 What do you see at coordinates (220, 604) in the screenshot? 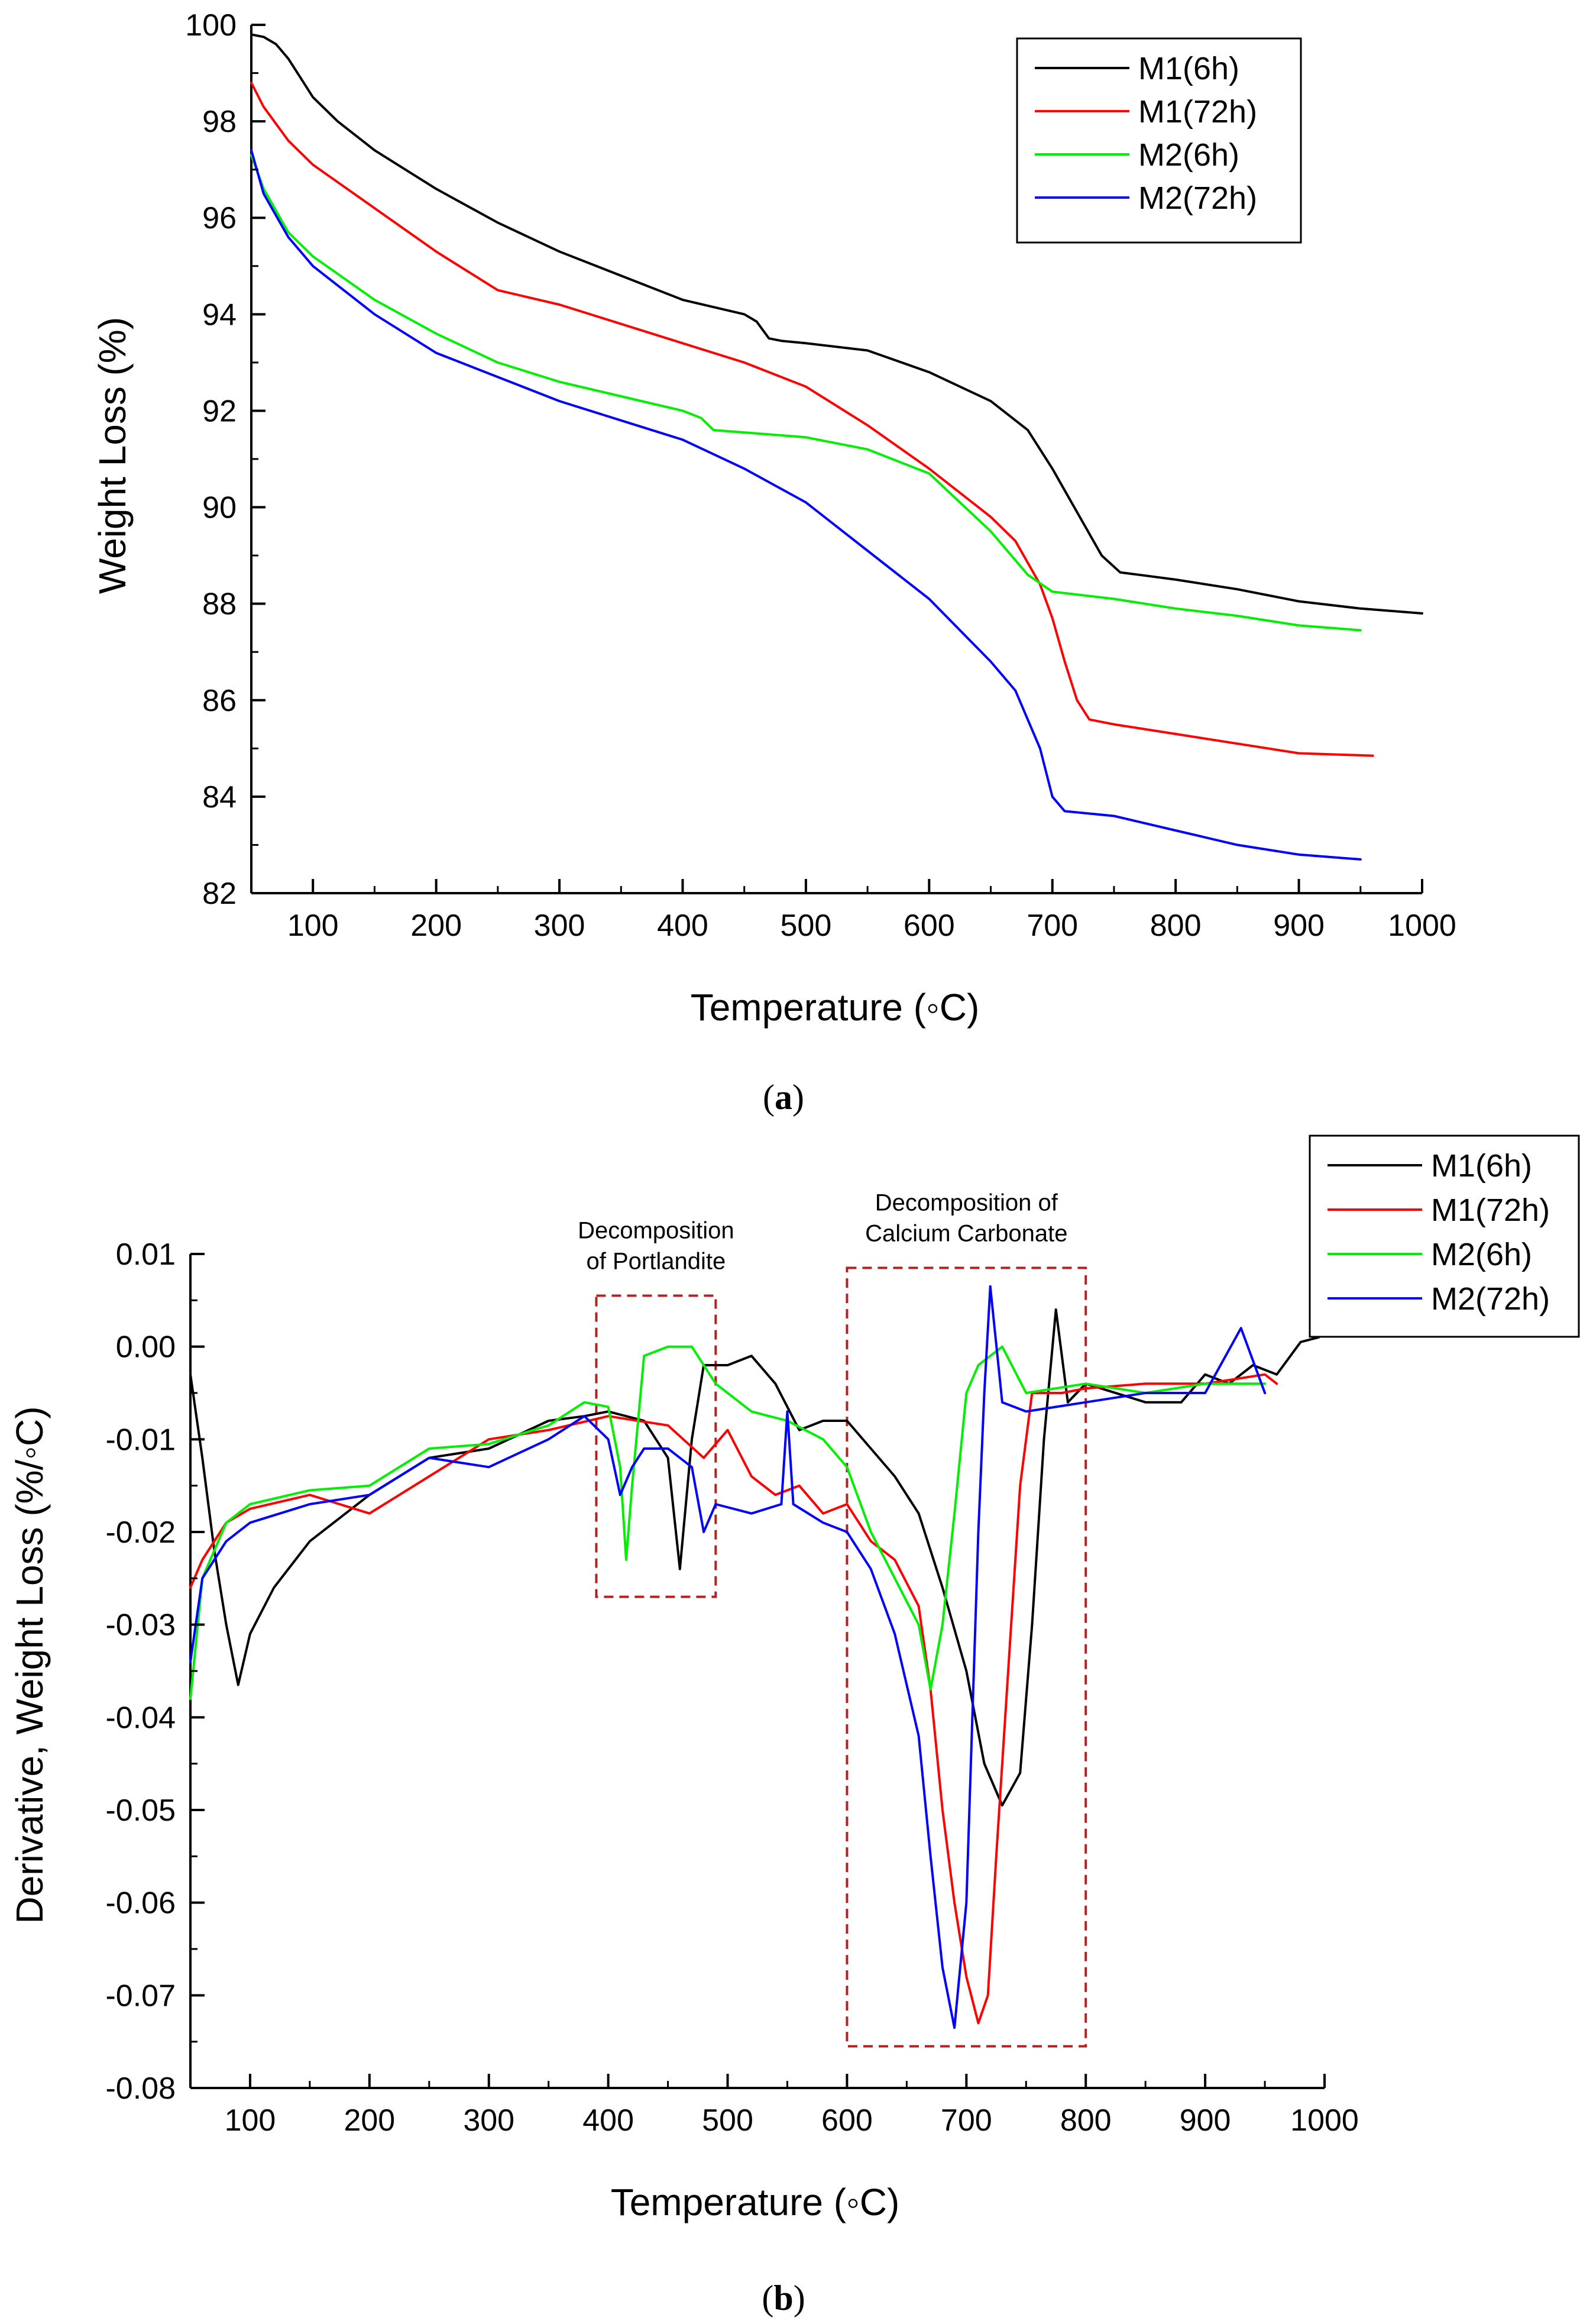
I see `chart-a-y-tick-label-3: 88` at bounding box center [220, 604].